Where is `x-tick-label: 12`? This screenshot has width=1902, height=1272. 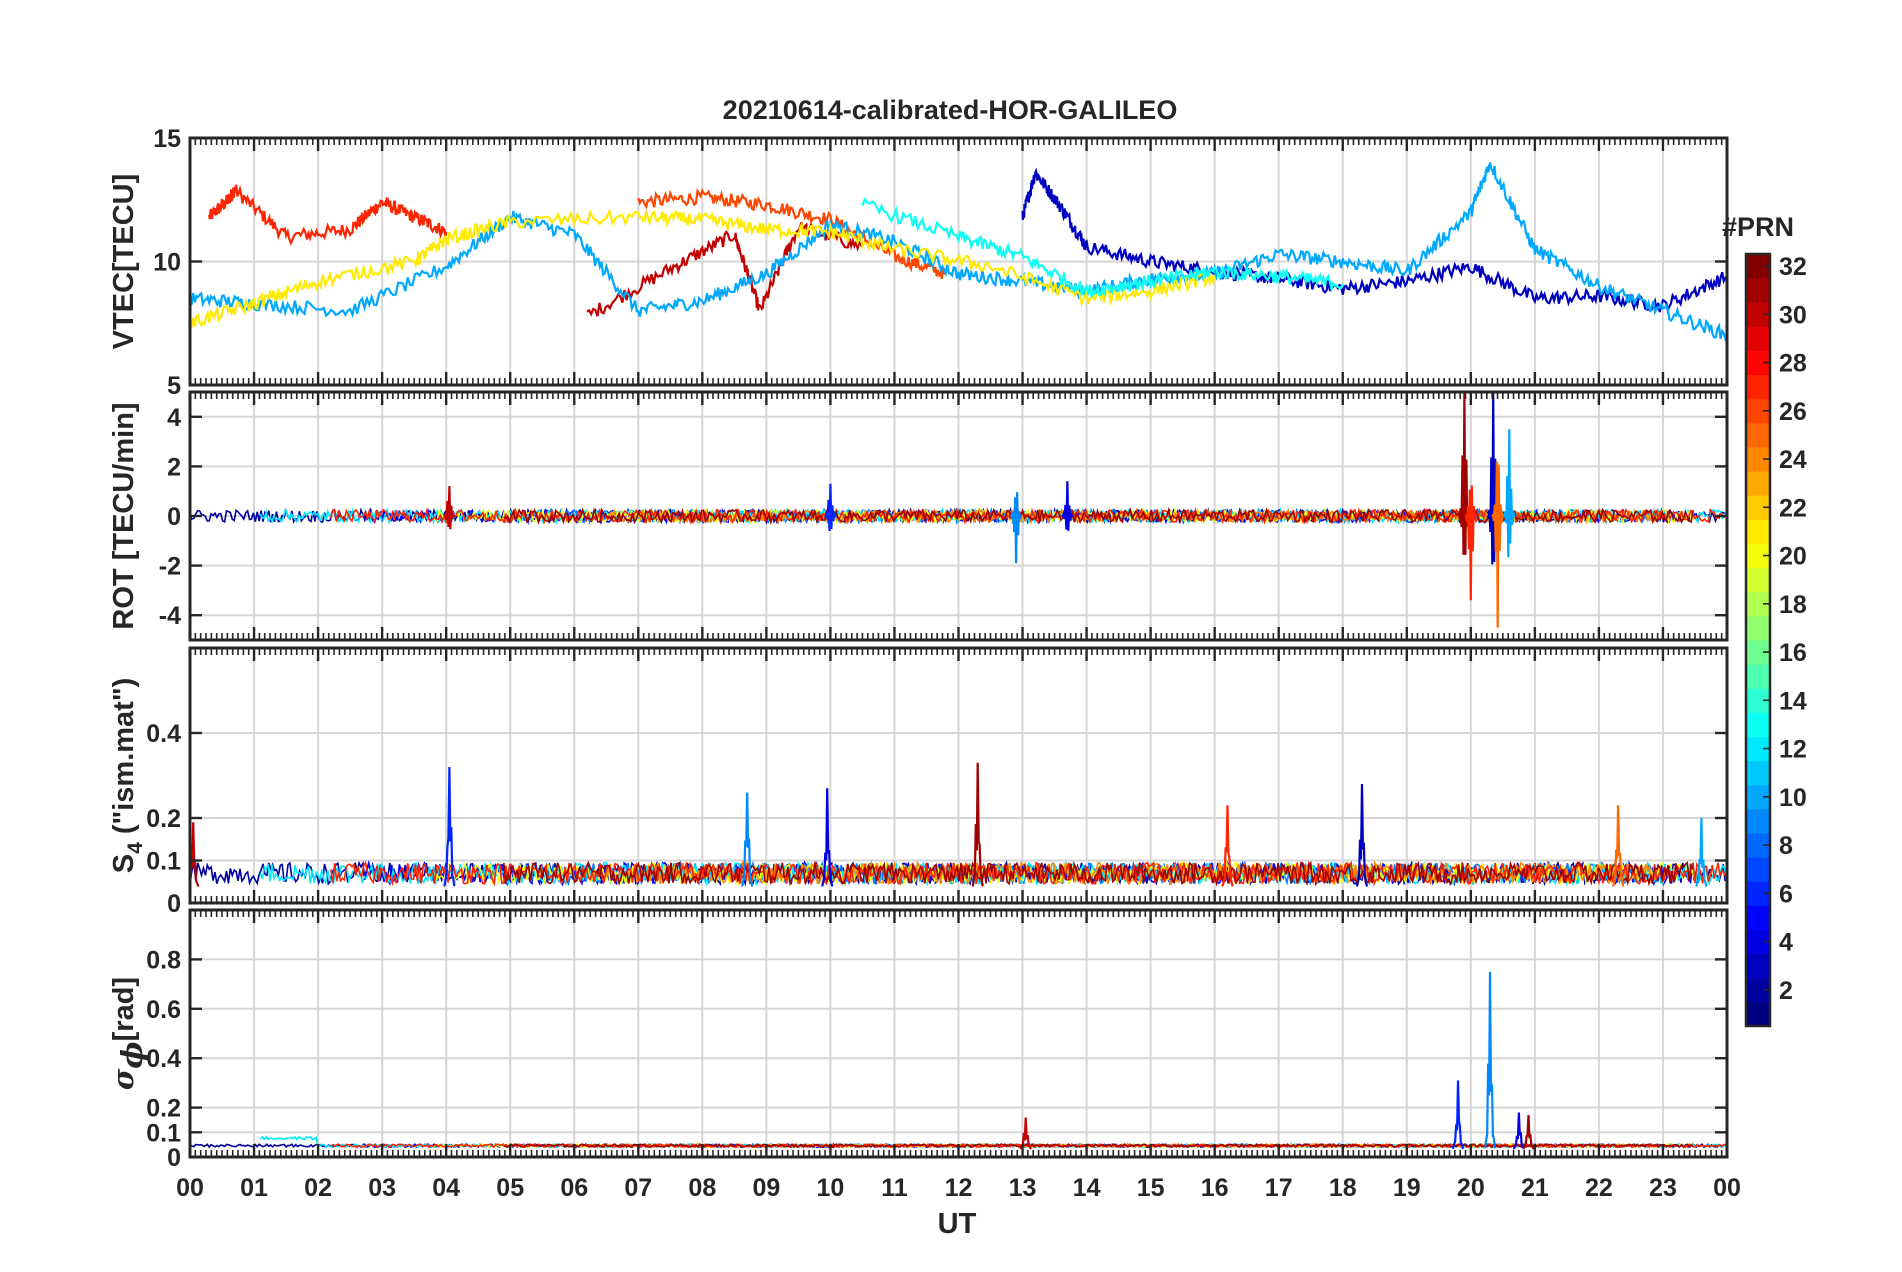
x-tick-label: 12 is located at coordinates (959, 1188).